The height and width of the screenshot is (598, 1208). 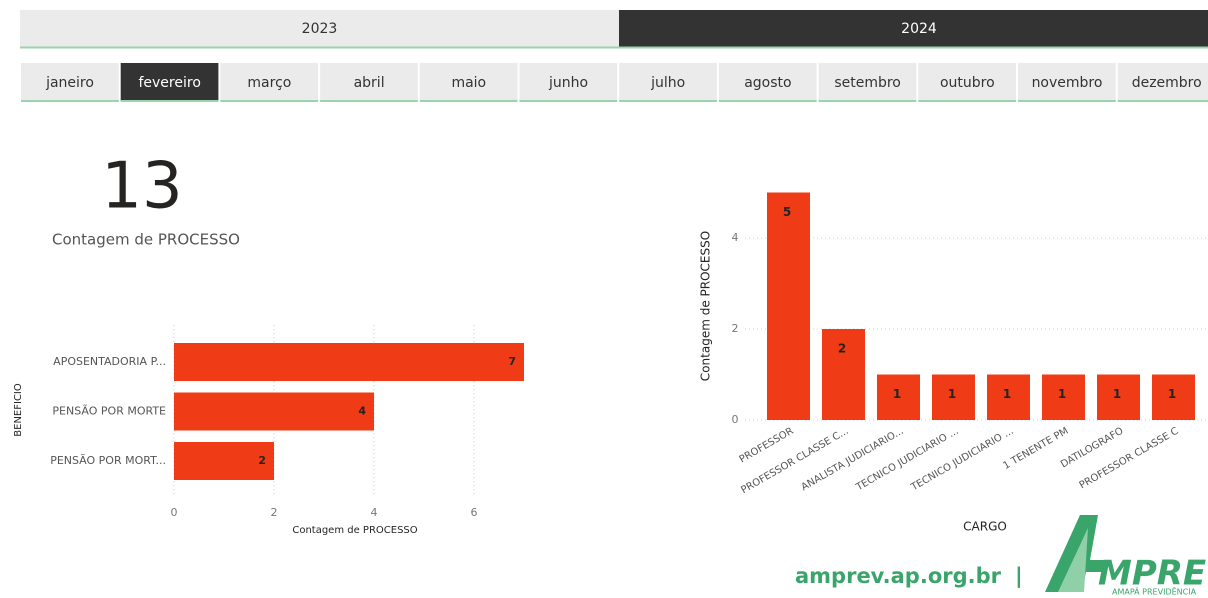 I want to click on month-label: março, so click(x=269, y=83).